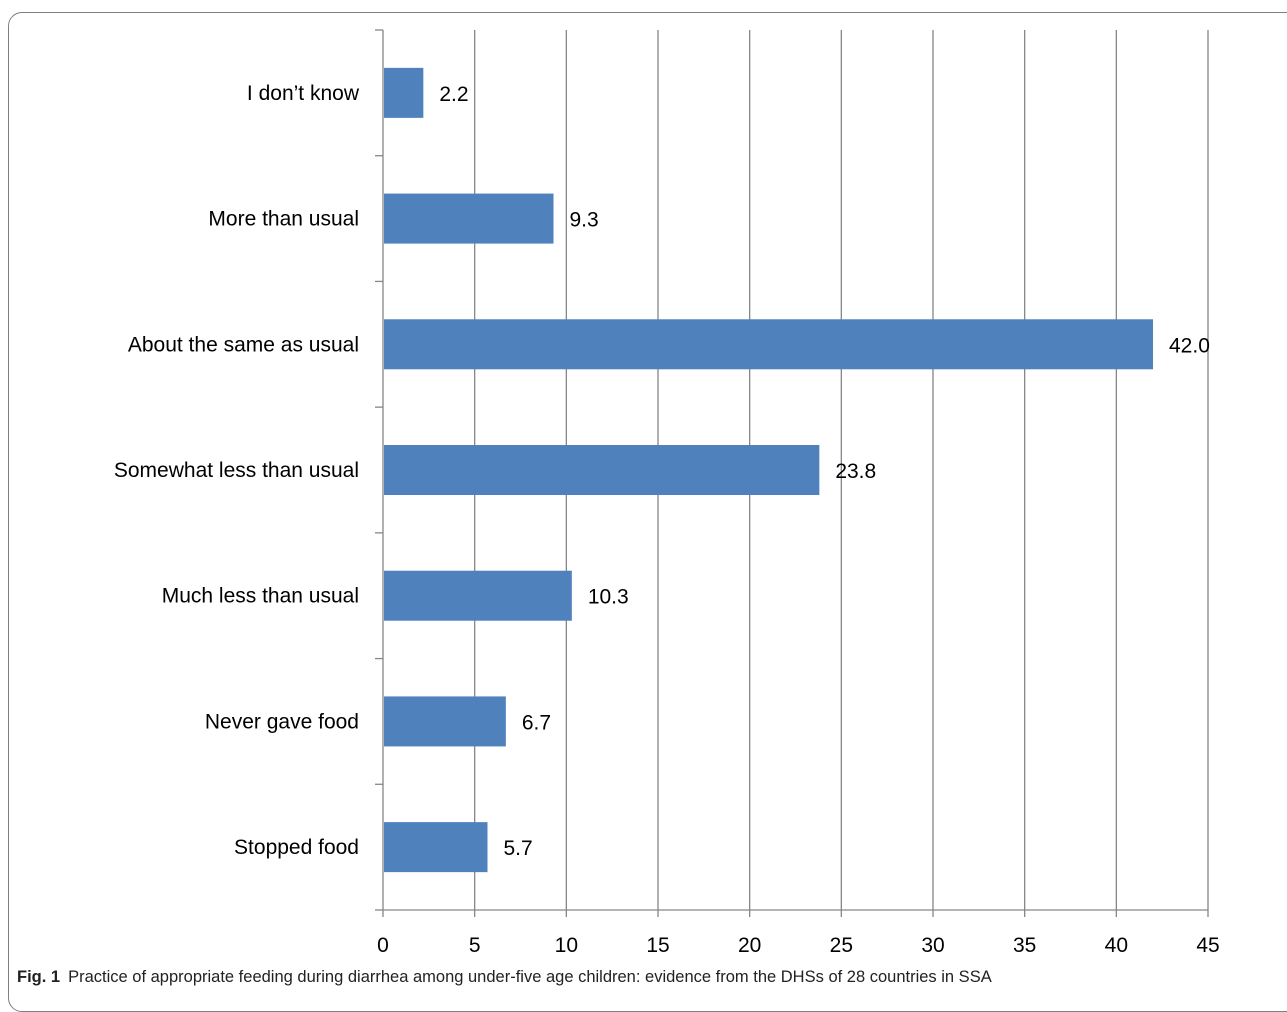 Image resolution: width=1287 pixels, height=1012 pixels. I want to click on category-label-2: About the same as usual, so click(243, 344).